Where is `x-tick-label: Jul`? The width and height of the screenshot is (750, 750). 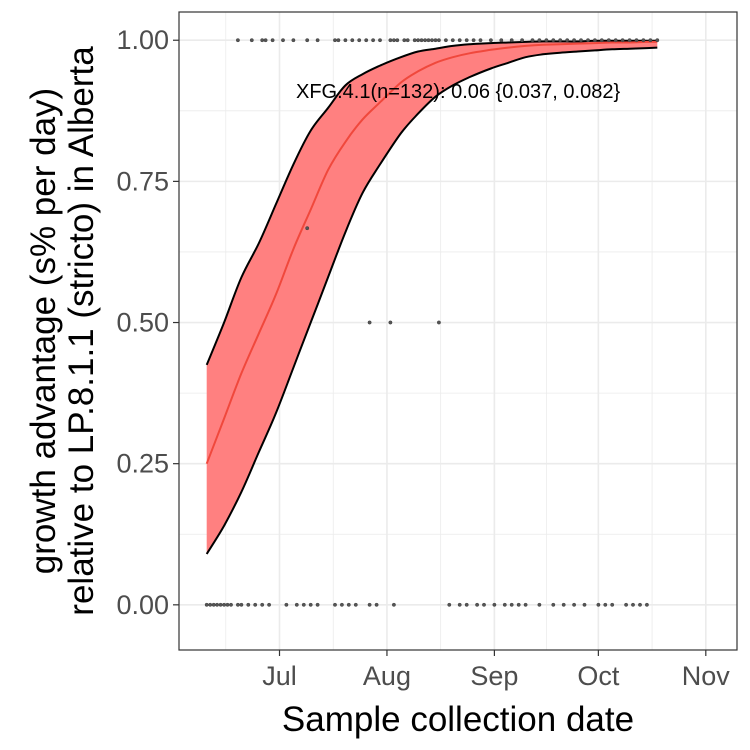
x-tick-label: Jul is located at coordinates (279, 676).